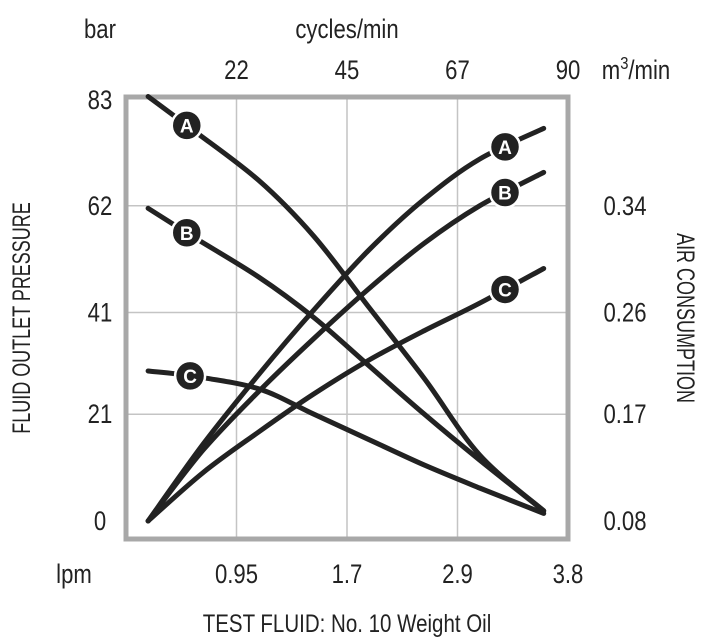  What do you see at coordinates (399, 575) in the screenshot?
I see `bottom-axis-ticks: 0.95 1.7 2.9 3.8` at bounding box center [399, 575].